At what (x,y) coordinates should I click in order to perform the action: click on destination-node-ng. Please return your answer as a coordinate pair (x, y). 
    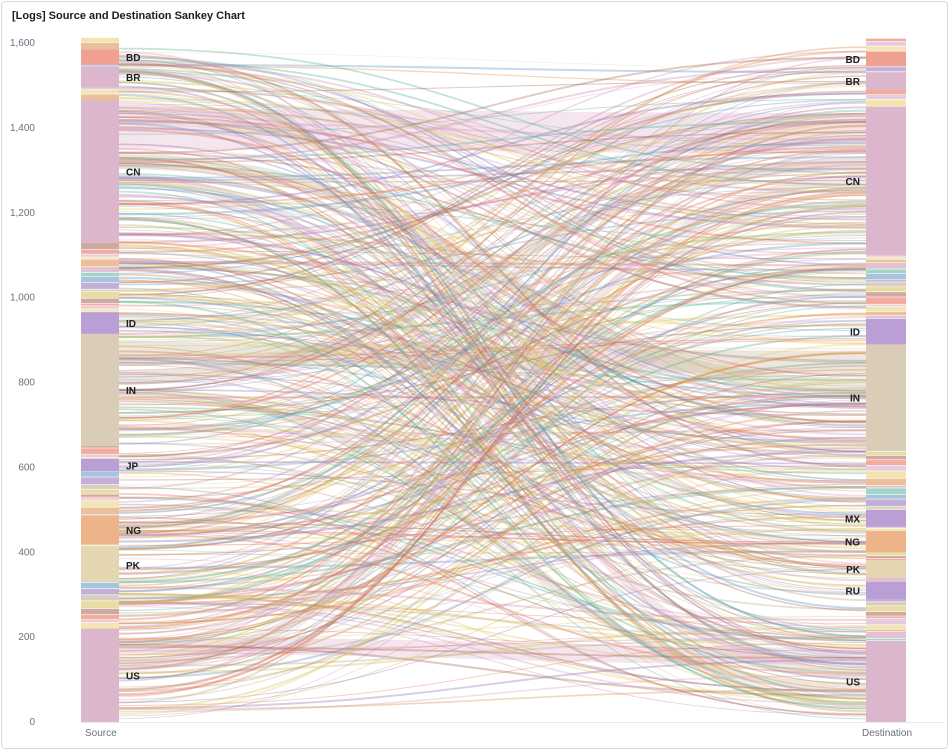
    Looking at the image, I should click on (886, 542).